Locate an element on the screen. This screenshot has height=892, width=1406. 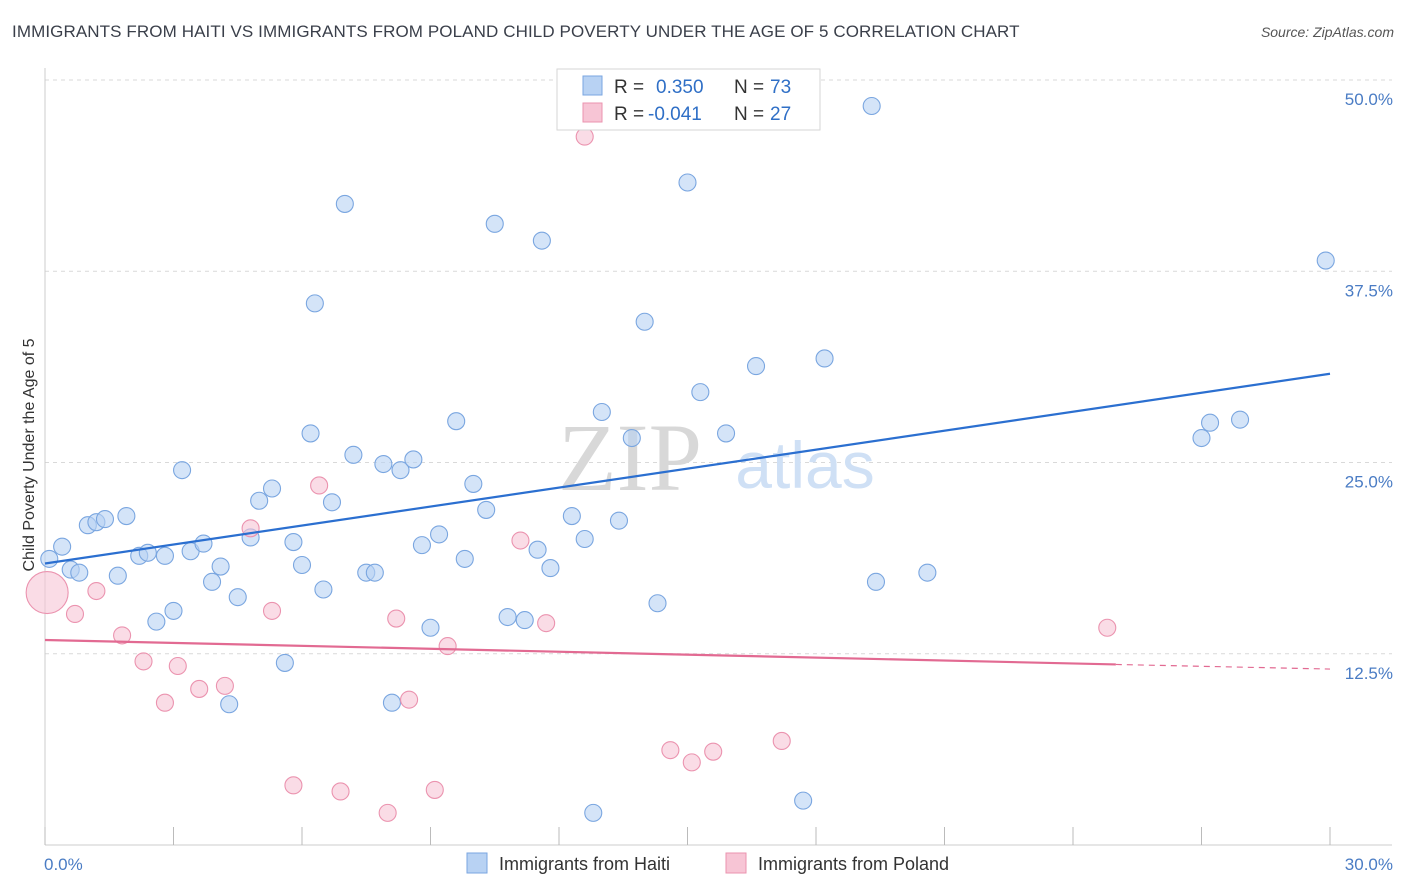
legend-box: R = 0.350 N = 73 R = -0.041 N = 27 is located at coordinates (688, 99).